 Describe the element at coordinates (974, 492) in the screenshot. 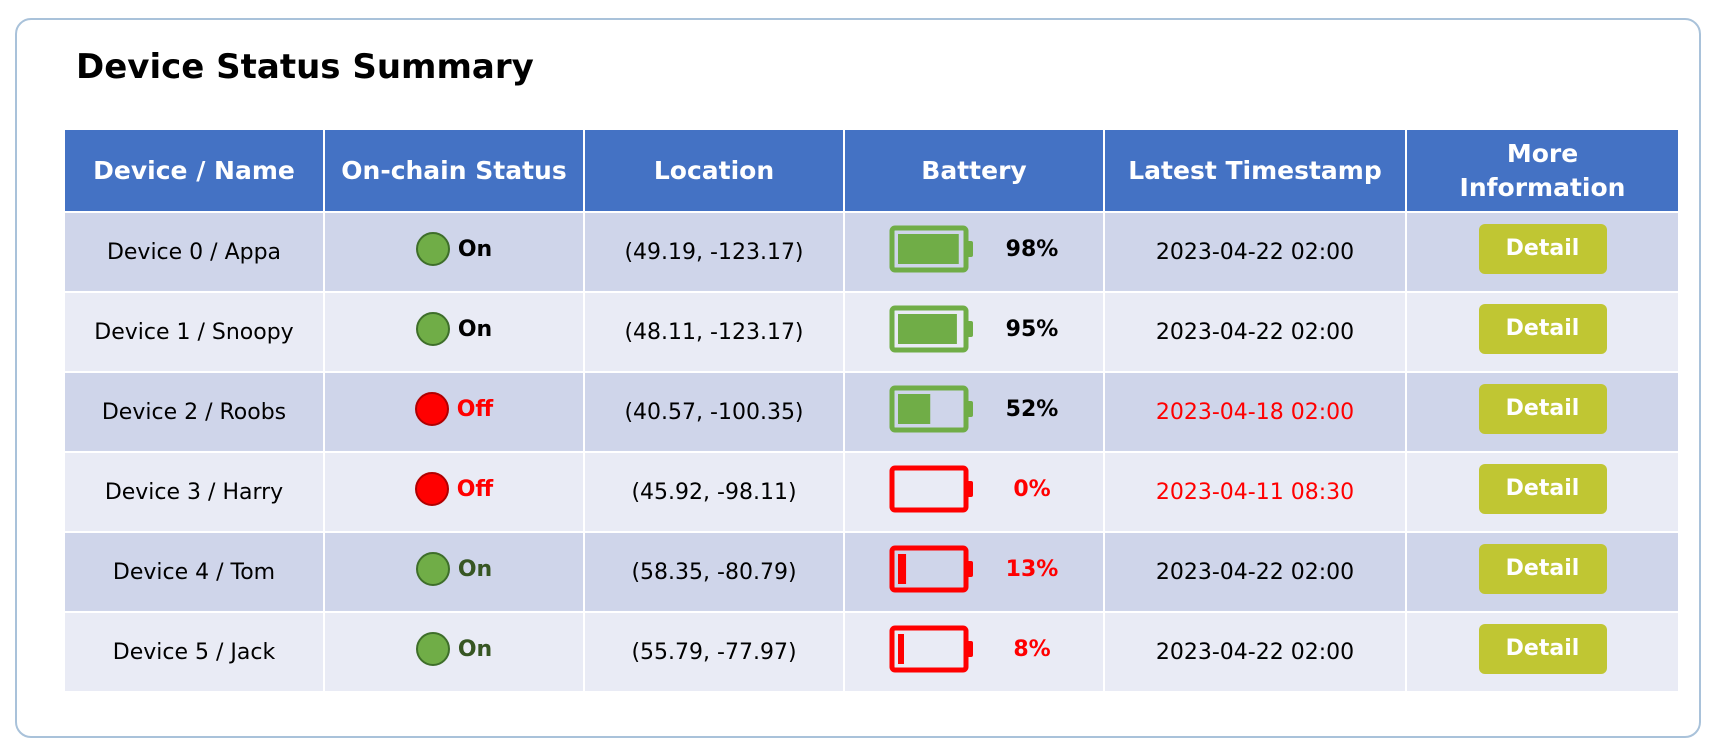

I see `battery-cell: 0%` at that location.